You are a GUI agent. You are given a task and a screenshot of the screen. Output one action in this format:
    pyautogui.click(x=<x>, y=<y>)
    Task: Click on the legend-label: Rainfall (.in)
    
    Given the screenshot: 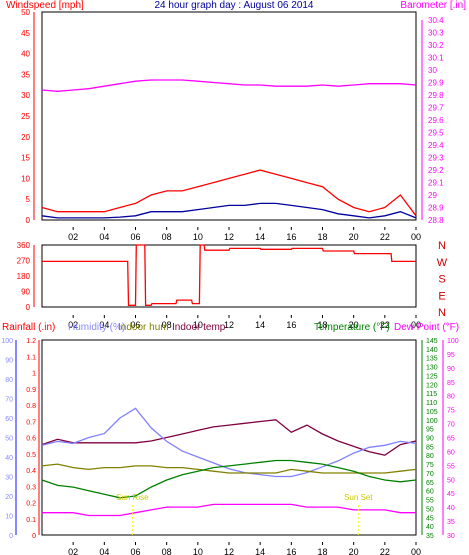 What is the action you would take?
    pyautogui.click(x=28, y=327)
    